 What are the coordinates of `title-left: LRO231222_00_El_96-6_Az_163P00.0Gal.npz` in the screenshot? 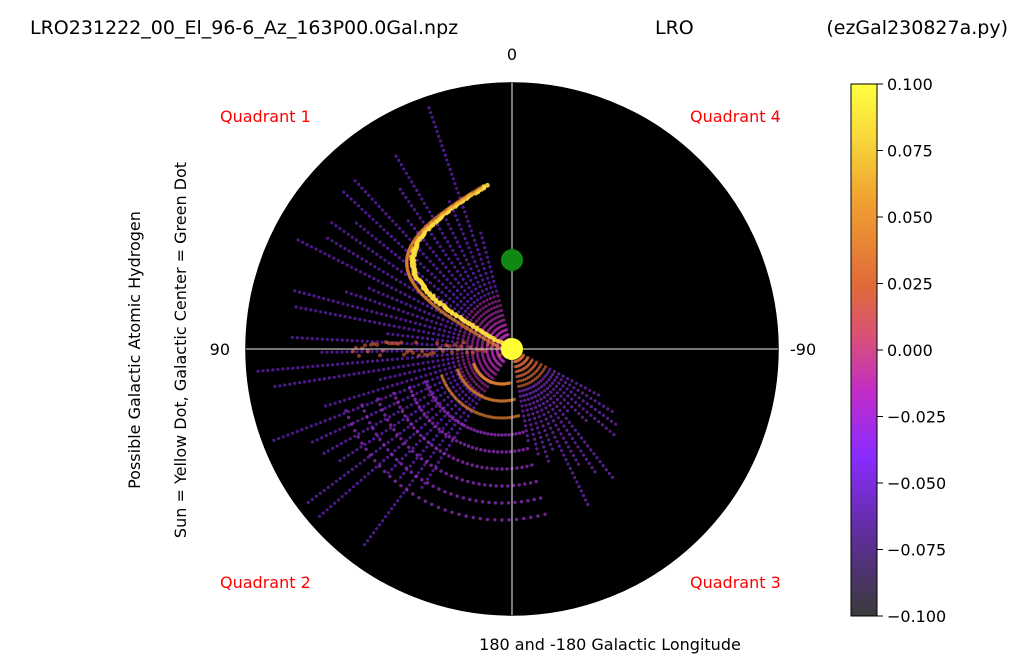 It's located at (244, 28).